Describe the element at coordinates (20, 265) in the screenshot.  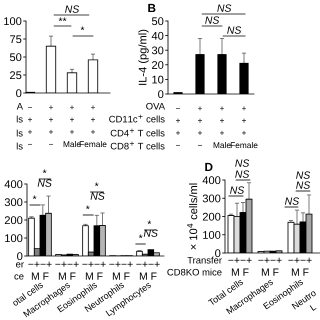
I see `text: er` at that location.